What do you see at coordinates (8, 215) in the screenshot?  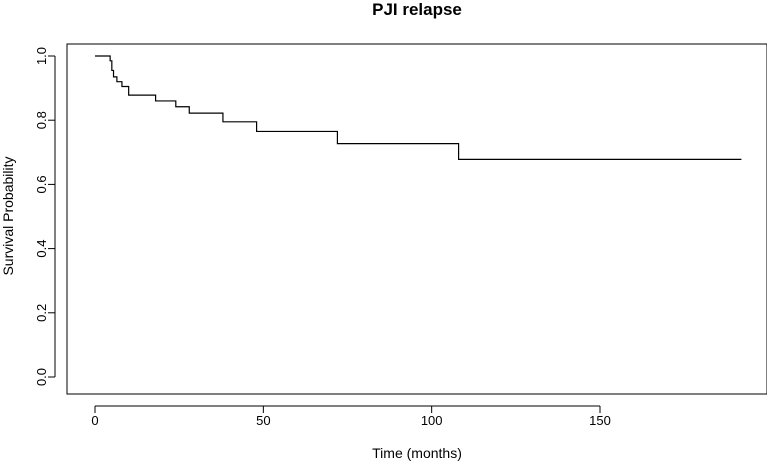 I see `y-axis-title: Survival Probability` at bounding box center [8, 215].